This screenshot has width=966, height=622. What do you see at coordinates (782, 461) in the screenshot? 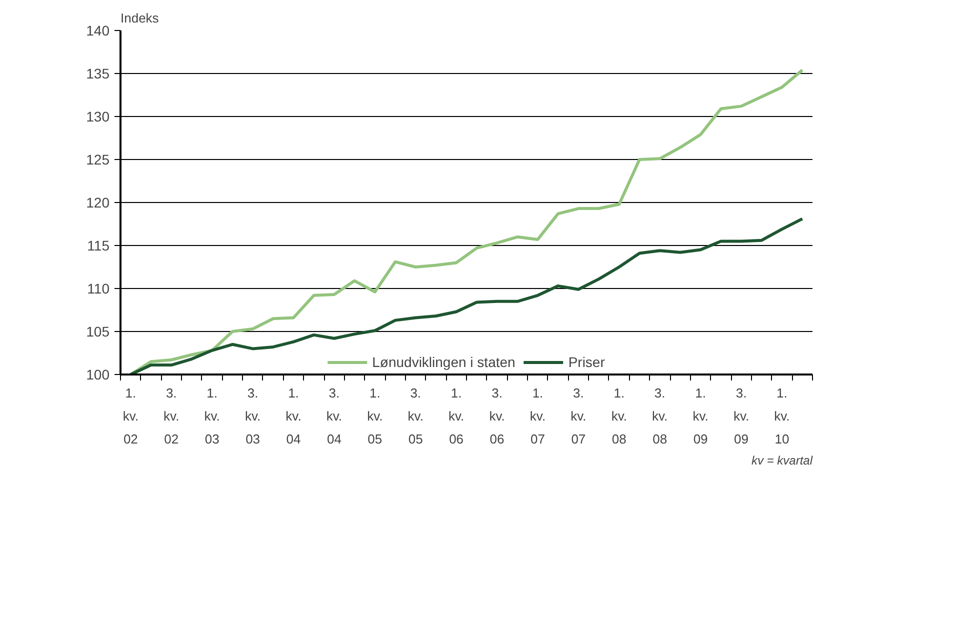
I see `text: kv = kvartal` at bounding box center [782, 461].